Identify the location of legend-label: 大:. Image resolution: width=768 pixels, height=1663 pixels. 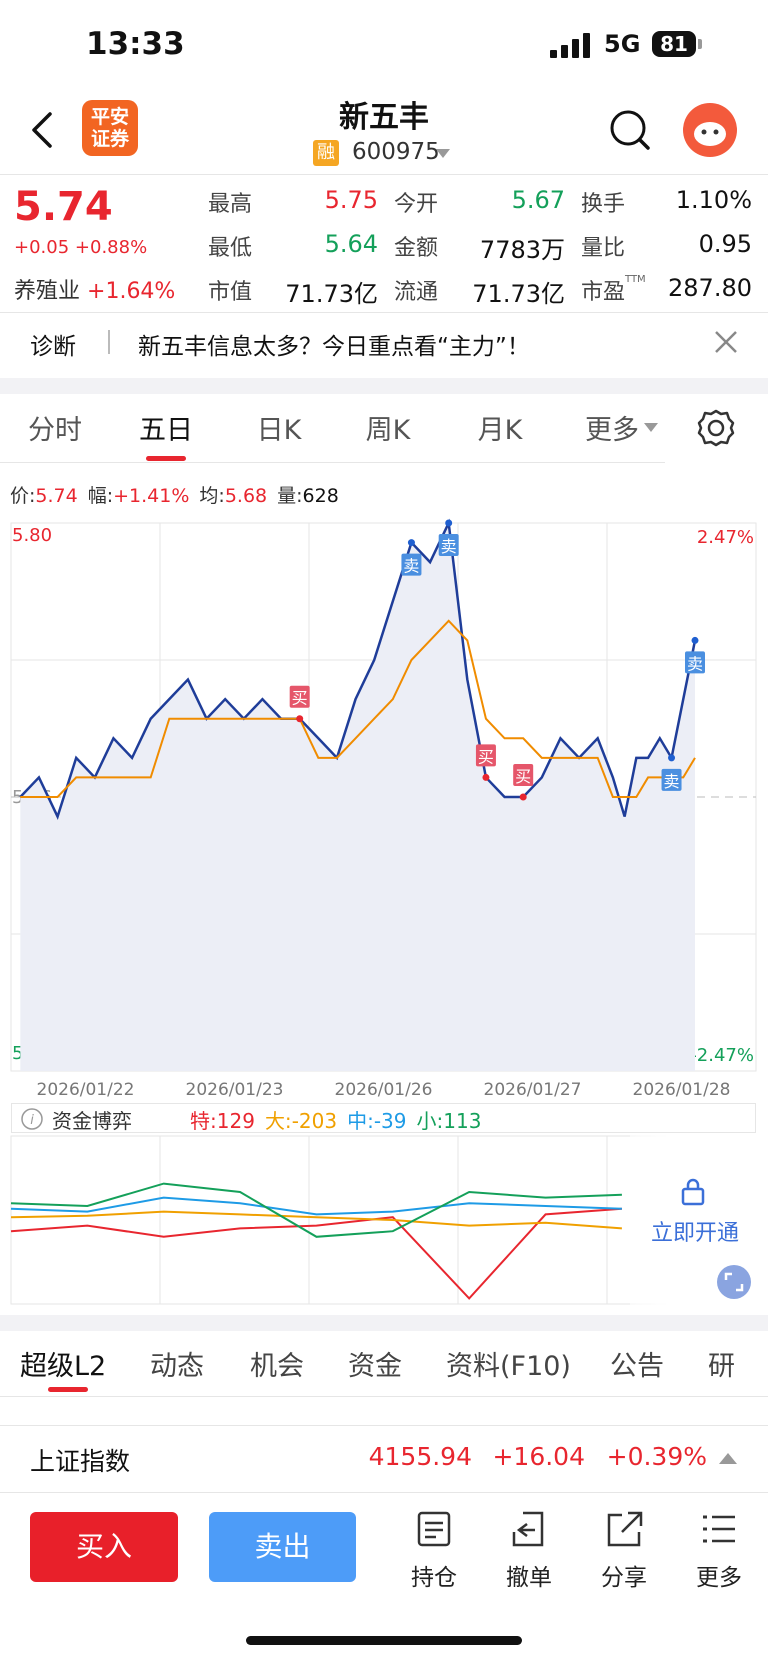
(278, 1121).